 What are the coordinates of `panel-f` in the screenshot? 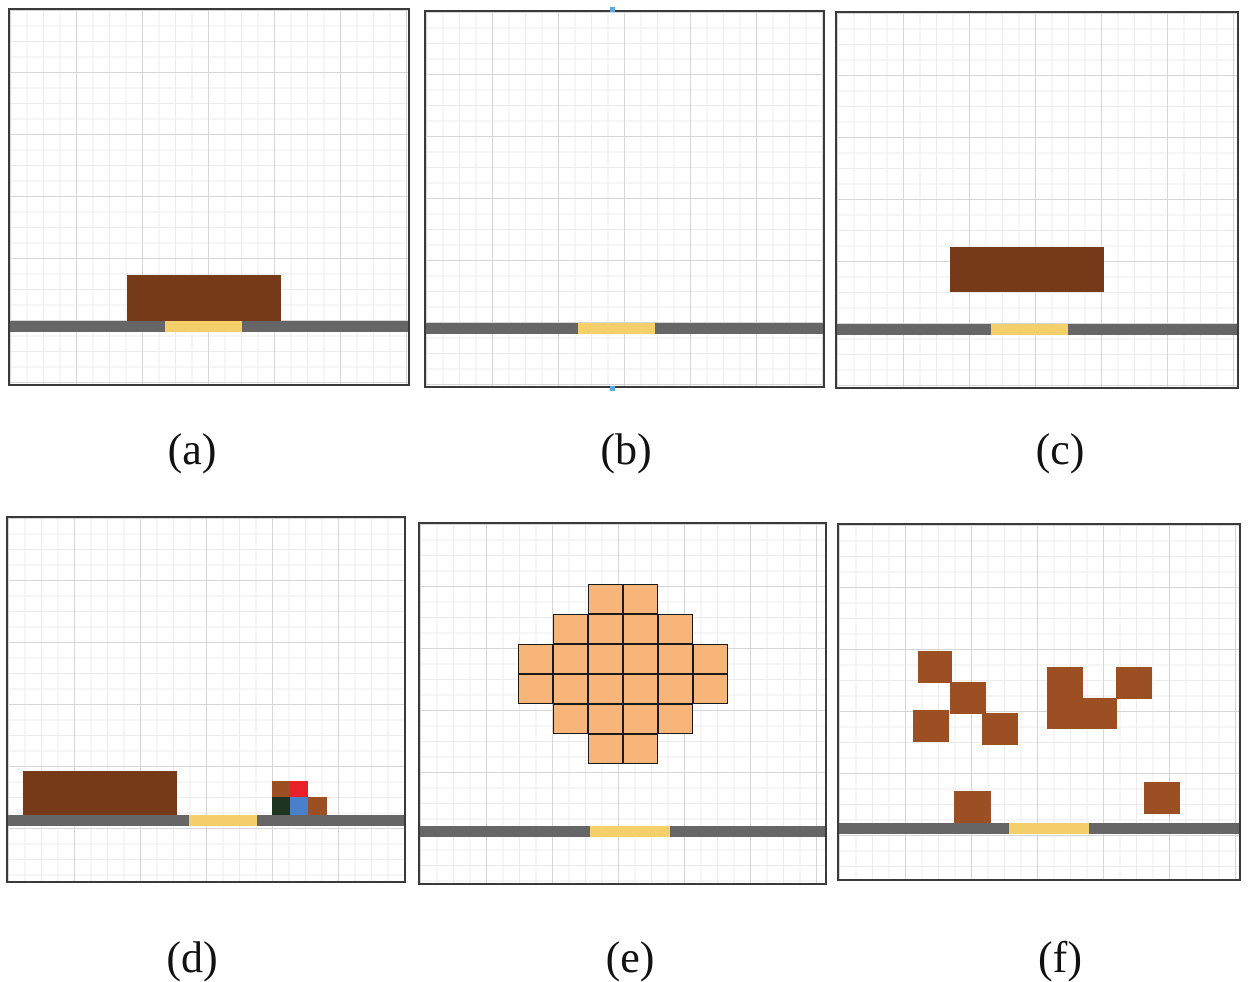 It's located at (1039, 702).